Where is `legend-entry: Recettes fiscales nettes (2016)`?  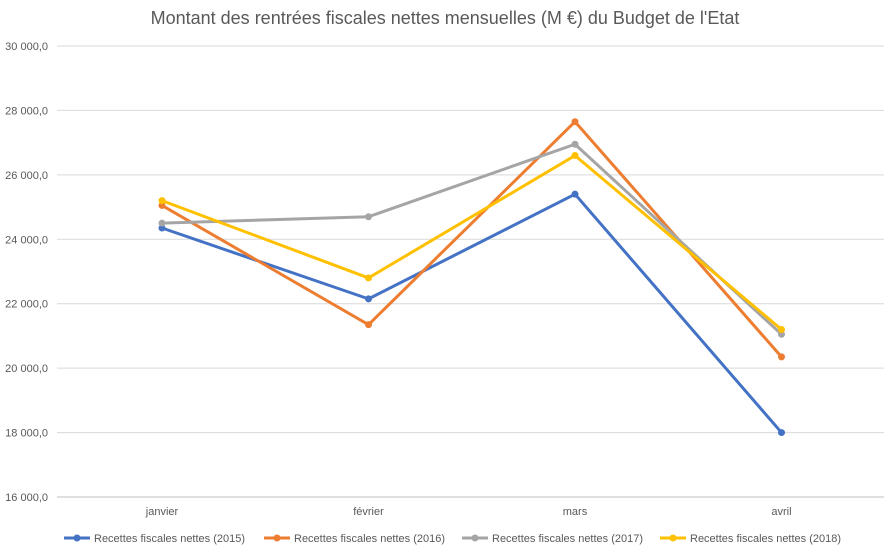
legend-entry: Recettes fiscales nettes (2016) is located at coordinates (354, 539).